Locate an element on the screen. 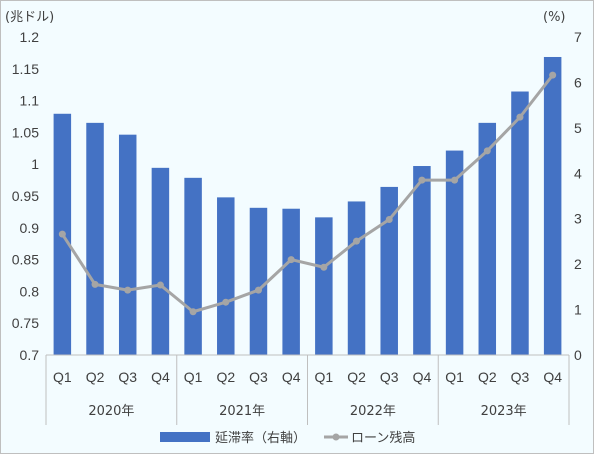 This screenshot has height=454, width=594. x-tick-label-year: 2020年 is located at coordinates (111, 411).